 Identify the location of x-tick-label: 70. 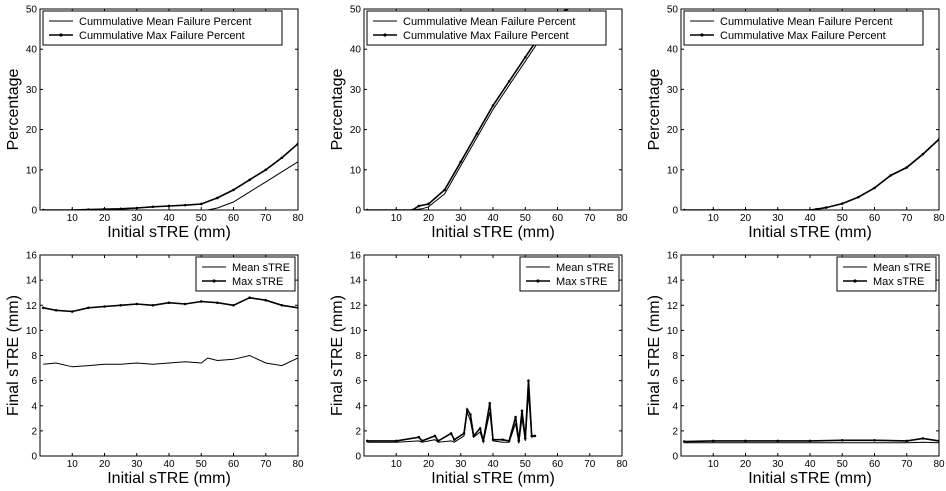
(907, 464).